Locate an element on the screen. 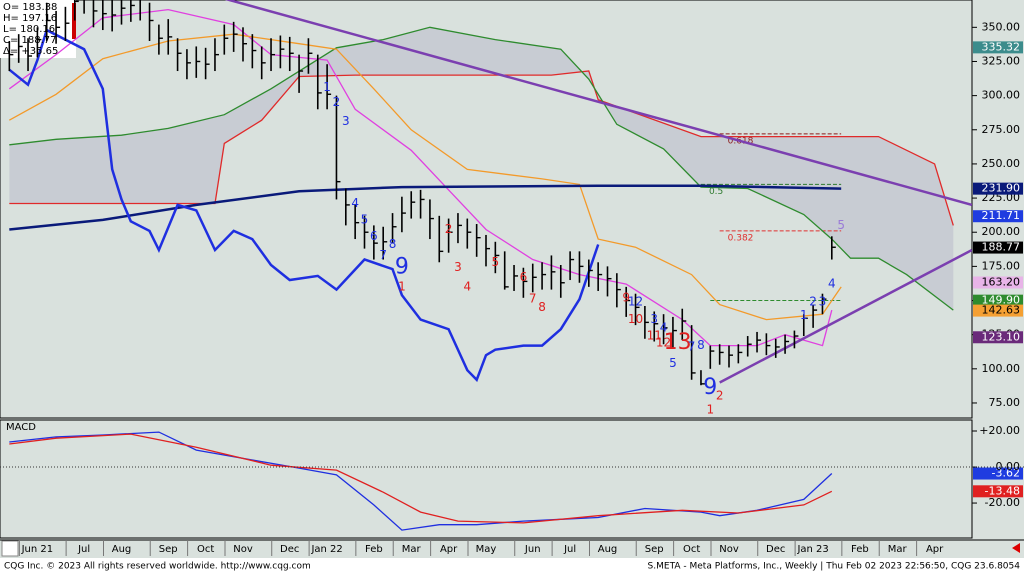  y-tick-label: +20.00 is located at coordinates (999, 430).